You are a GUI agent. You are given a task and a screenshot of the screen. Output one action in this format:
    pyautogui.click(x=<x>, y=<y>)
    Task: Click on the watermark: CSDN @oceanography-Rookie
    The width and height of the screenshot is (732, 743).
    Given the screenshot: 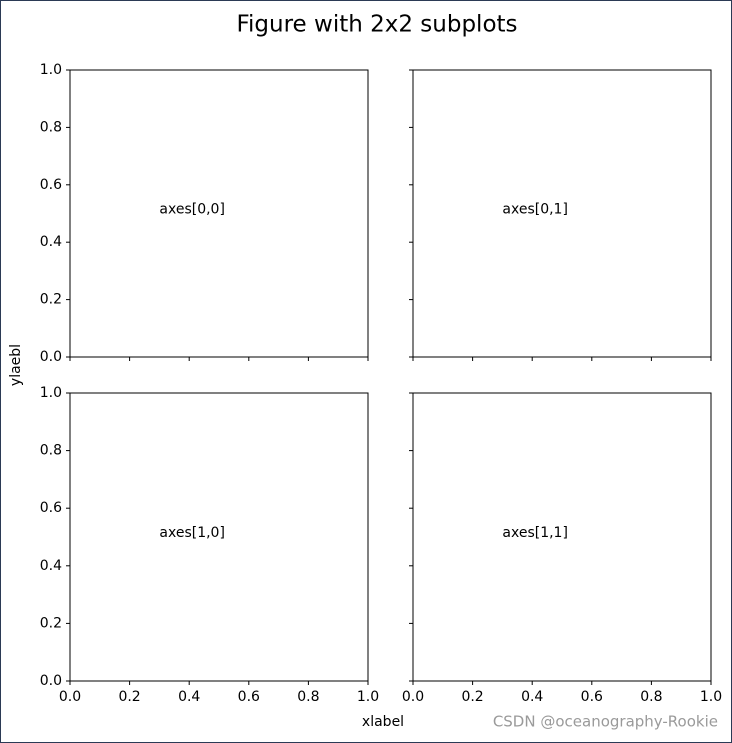 What is the action you would take?
    pyautogui.click(x=605, y=722)
    